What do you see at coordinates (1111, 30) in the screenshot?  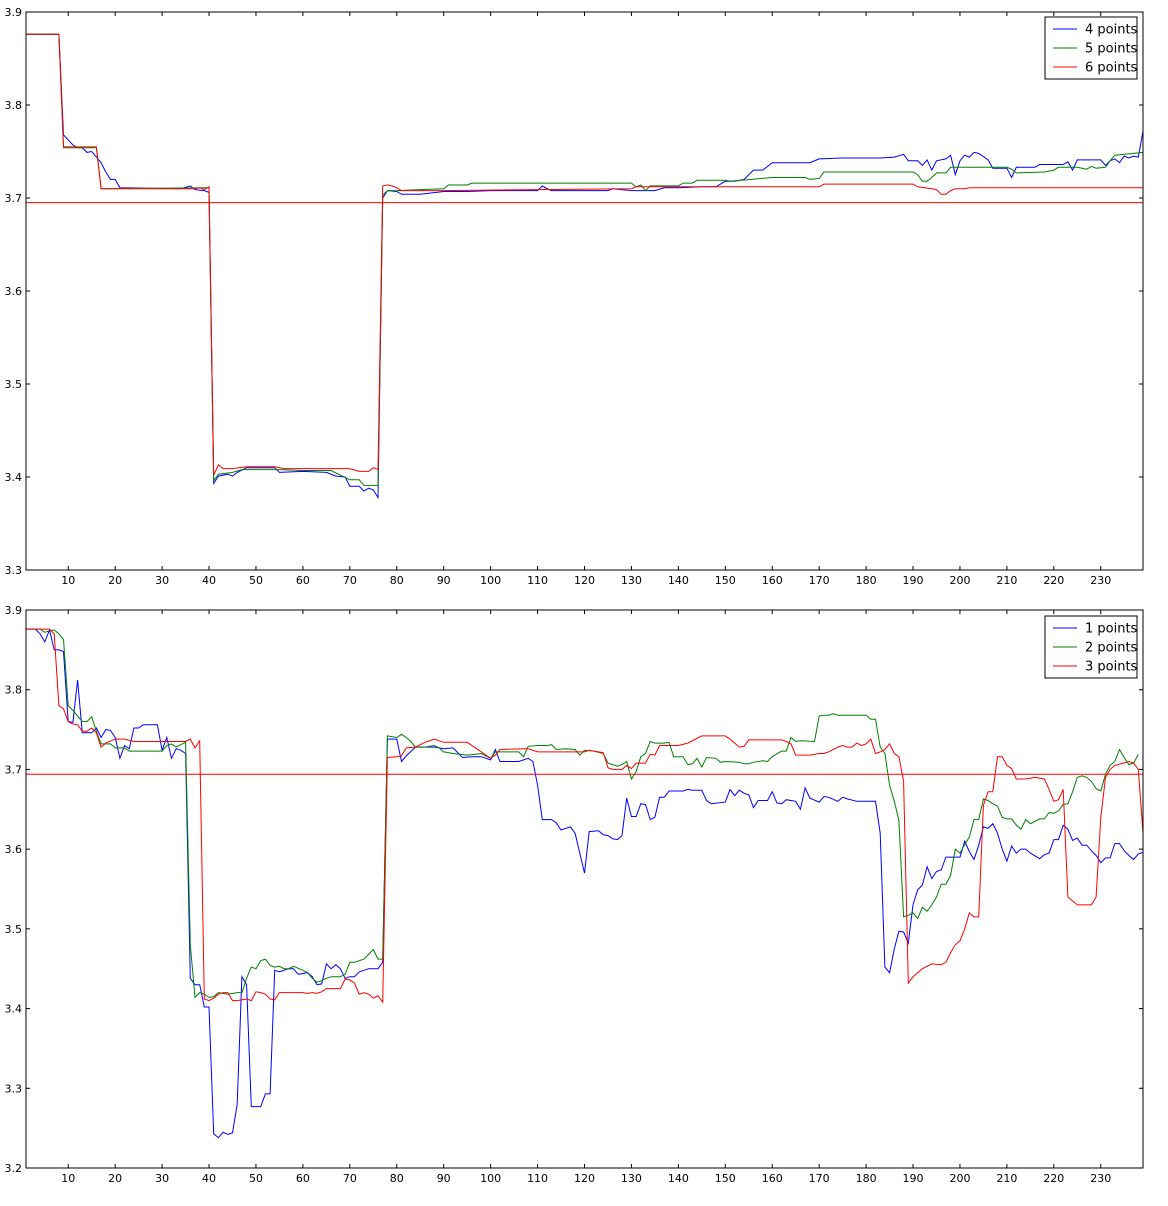 I see `legend-label: 4 points` at bounding box center [1111, 30].